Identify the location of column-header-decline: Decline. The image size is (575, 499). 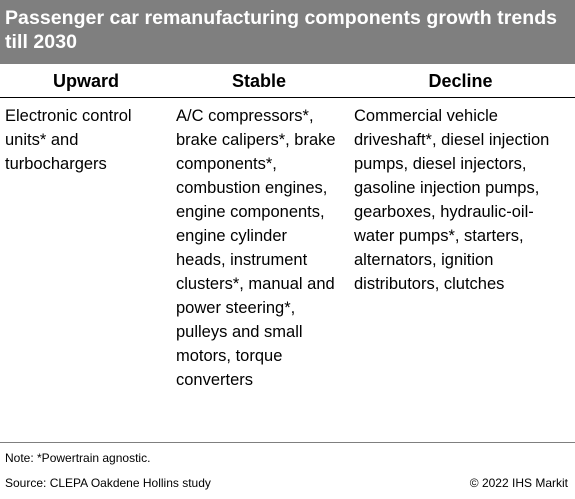
(460, 81).